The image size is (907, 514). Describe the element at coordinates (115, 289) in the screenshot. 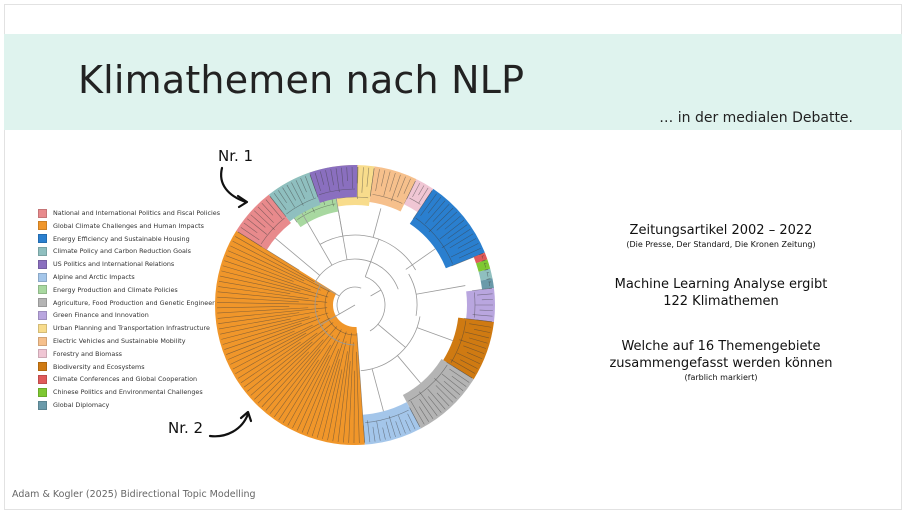

I see `legend-label: Energy Production and Climate Policies` at that location.